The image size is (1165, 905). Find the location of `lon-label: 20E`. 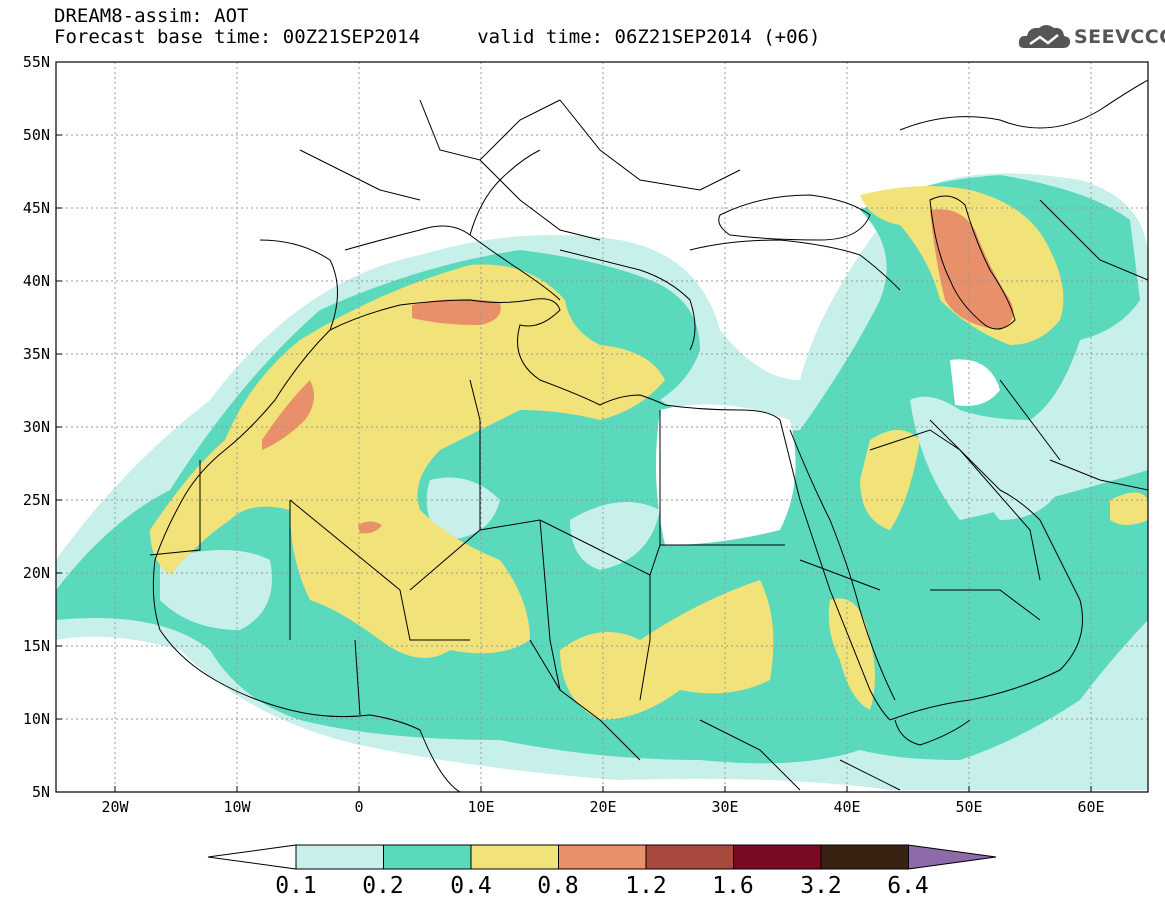

lon-label: 20E is located at coordinates (602, 807).